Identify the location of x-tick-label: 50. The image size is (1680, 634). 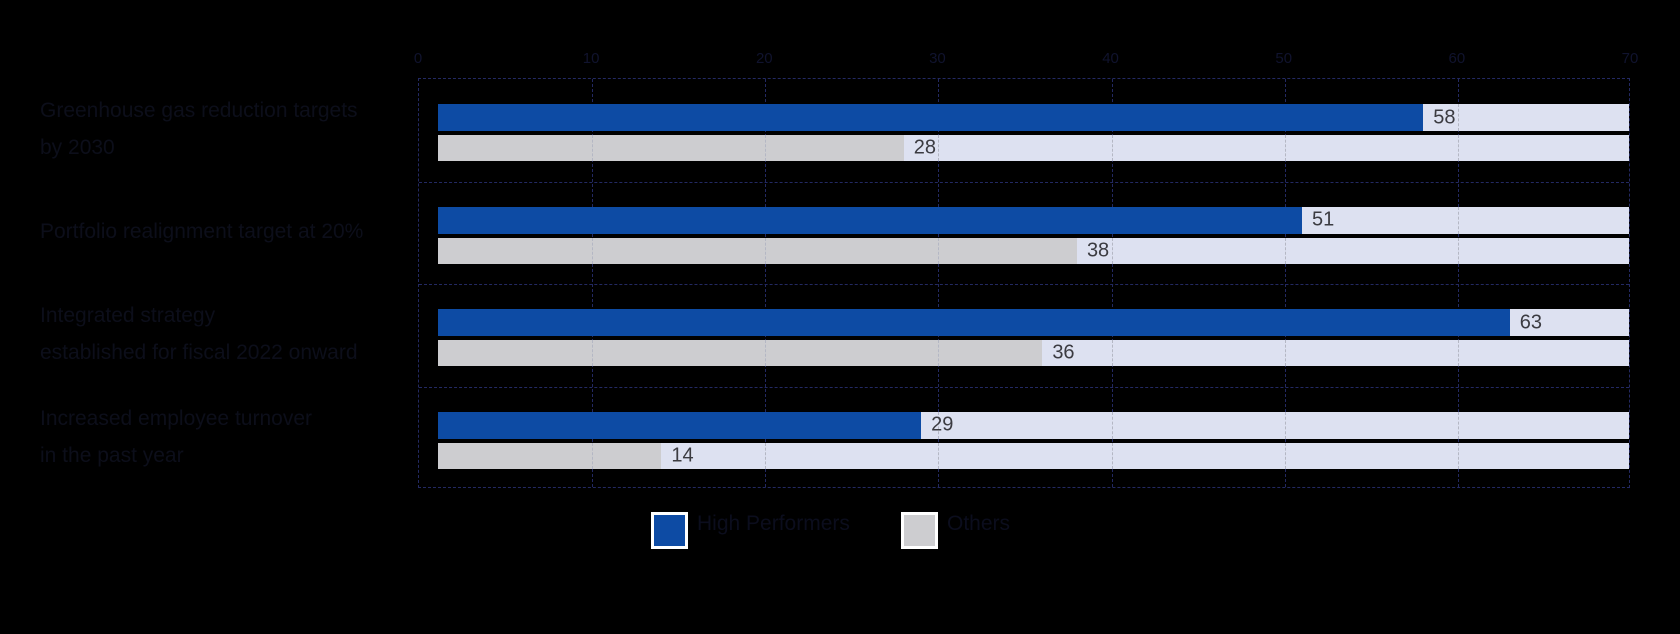
(1284, 58).